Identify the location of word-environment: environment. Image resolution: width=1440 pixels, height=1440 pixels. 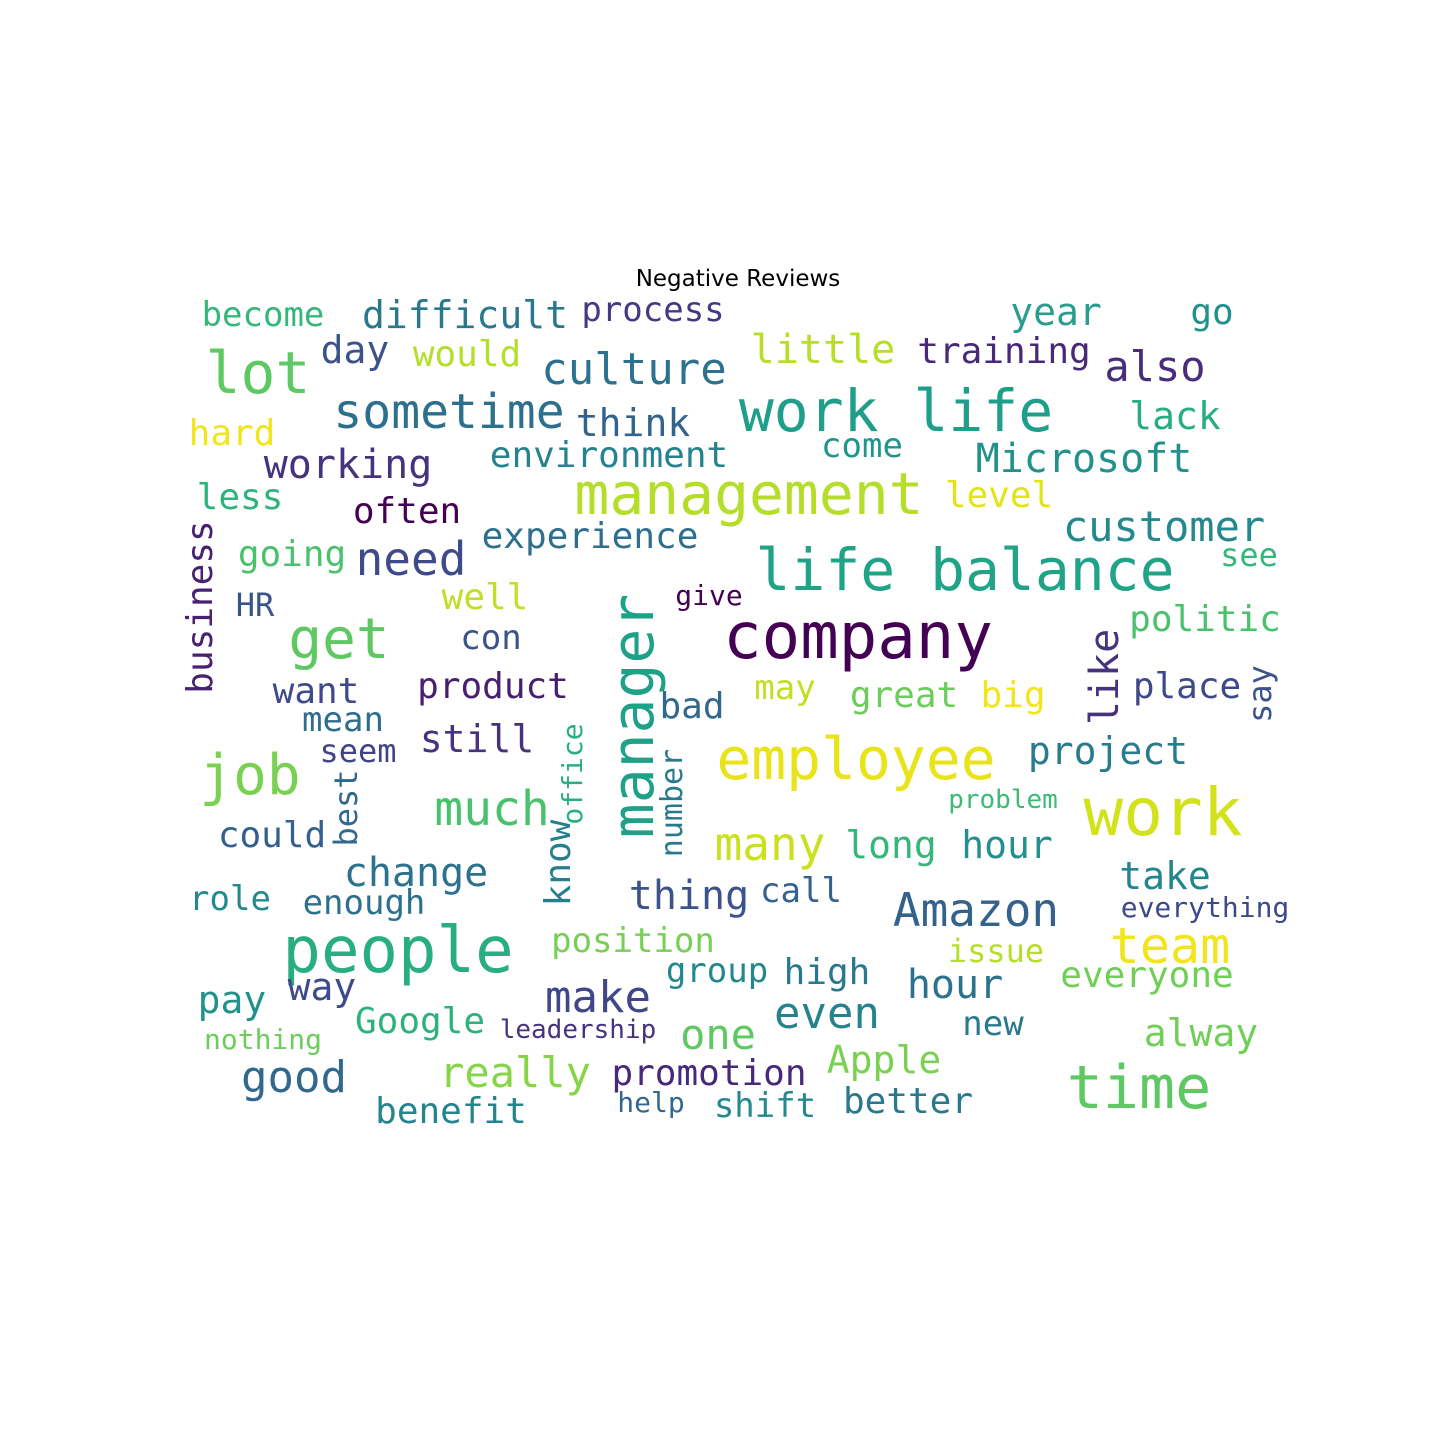
(609, 455).